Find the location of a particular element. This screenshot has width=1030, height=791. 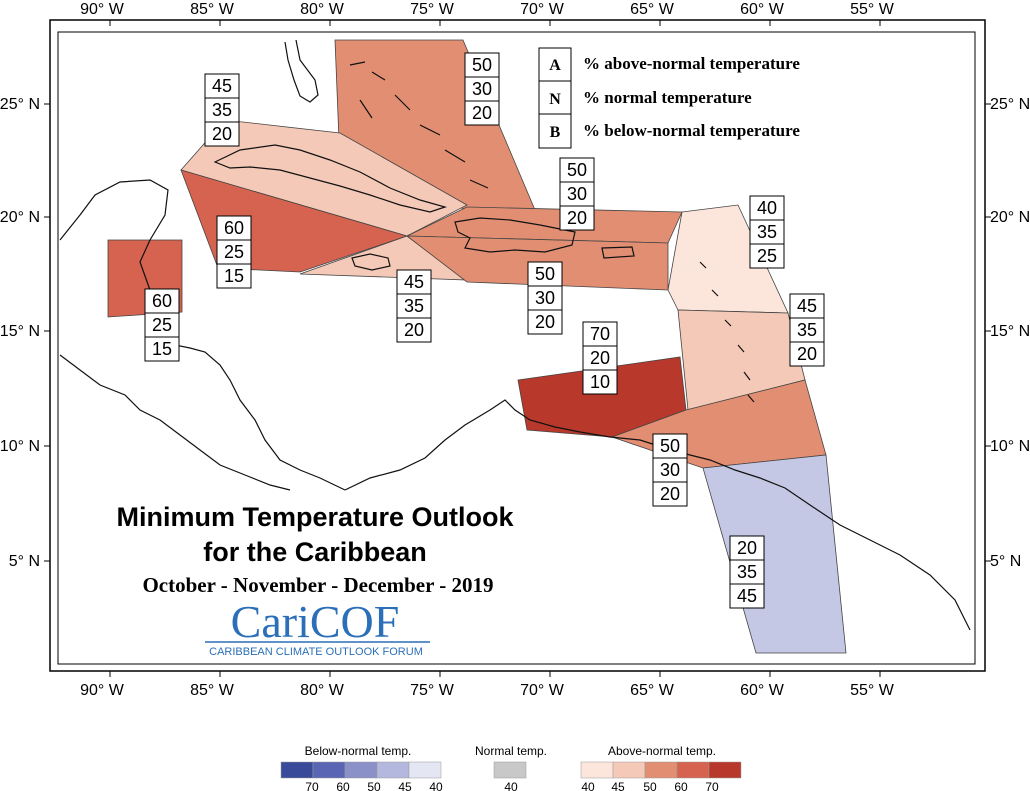

key-letter-box is located at coordinates (555, 98).